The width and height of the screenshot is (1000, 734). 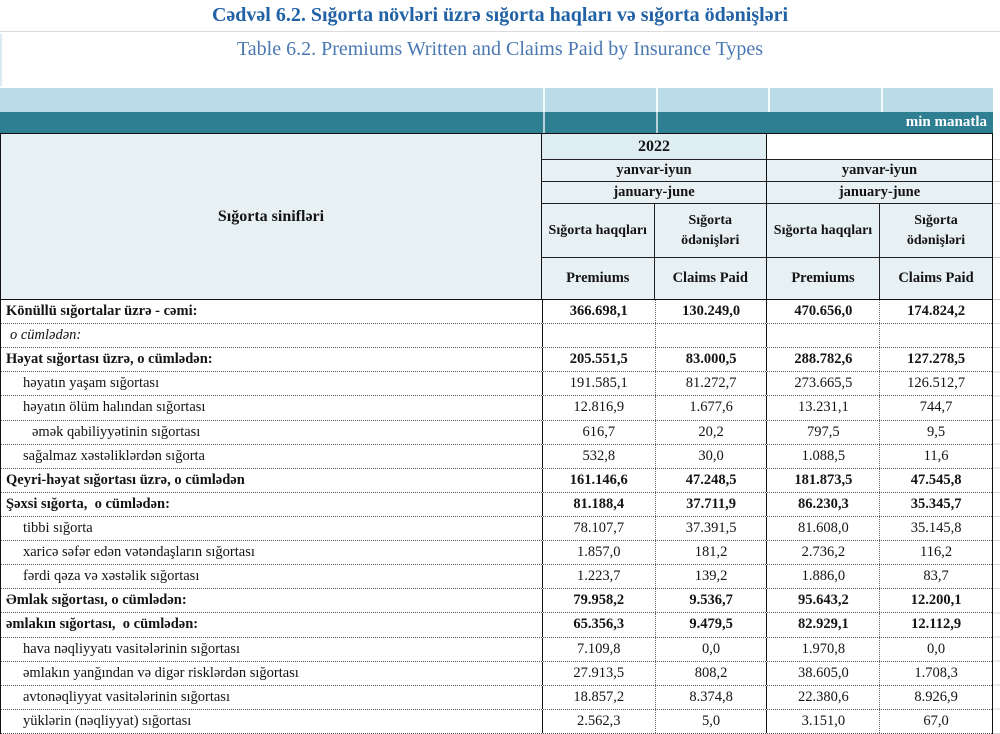 I want to click on cell-claims-g2: 1.708,3, so click(x=936, y=672).